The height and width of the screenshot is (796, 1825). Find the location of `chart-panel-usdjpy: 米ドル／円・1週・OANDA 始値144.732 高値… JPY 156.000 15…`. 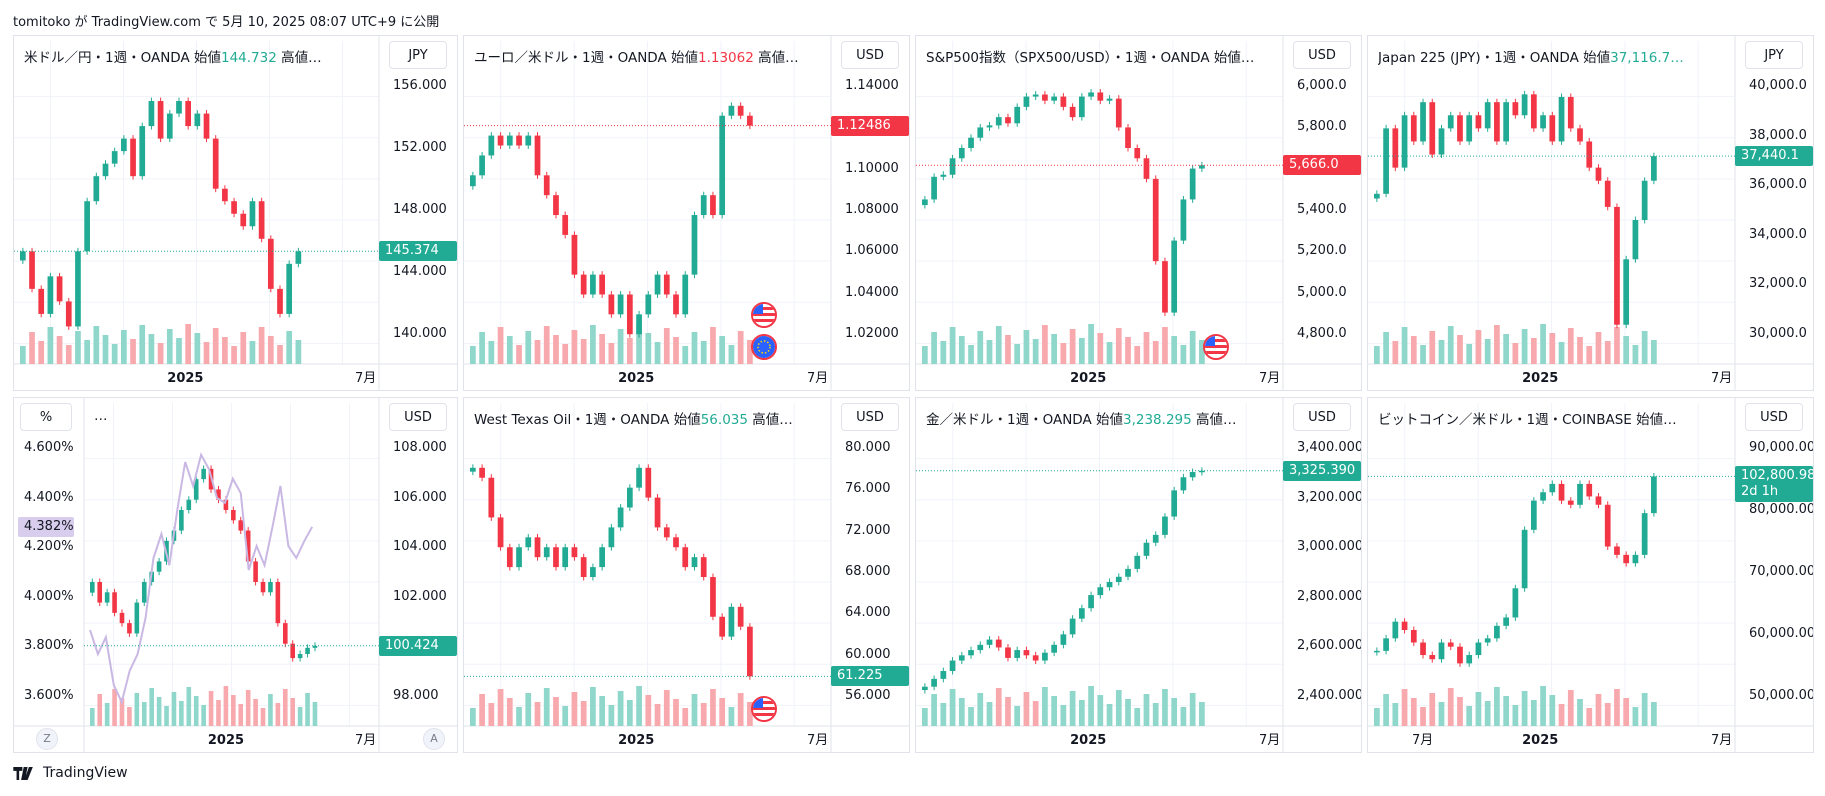

chart-panel-usdjpy: 米ドル／円・1週・OANDA 始値144.732 高値… JPY 156.000 15… is located at coordinates (235, 213).